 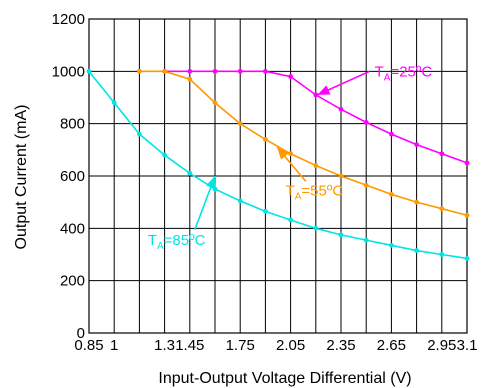 What do you see at coordinates (88, 345) in the screenshot?
I see `x-tick-label: 0.85` at bounding box center [88, 345].